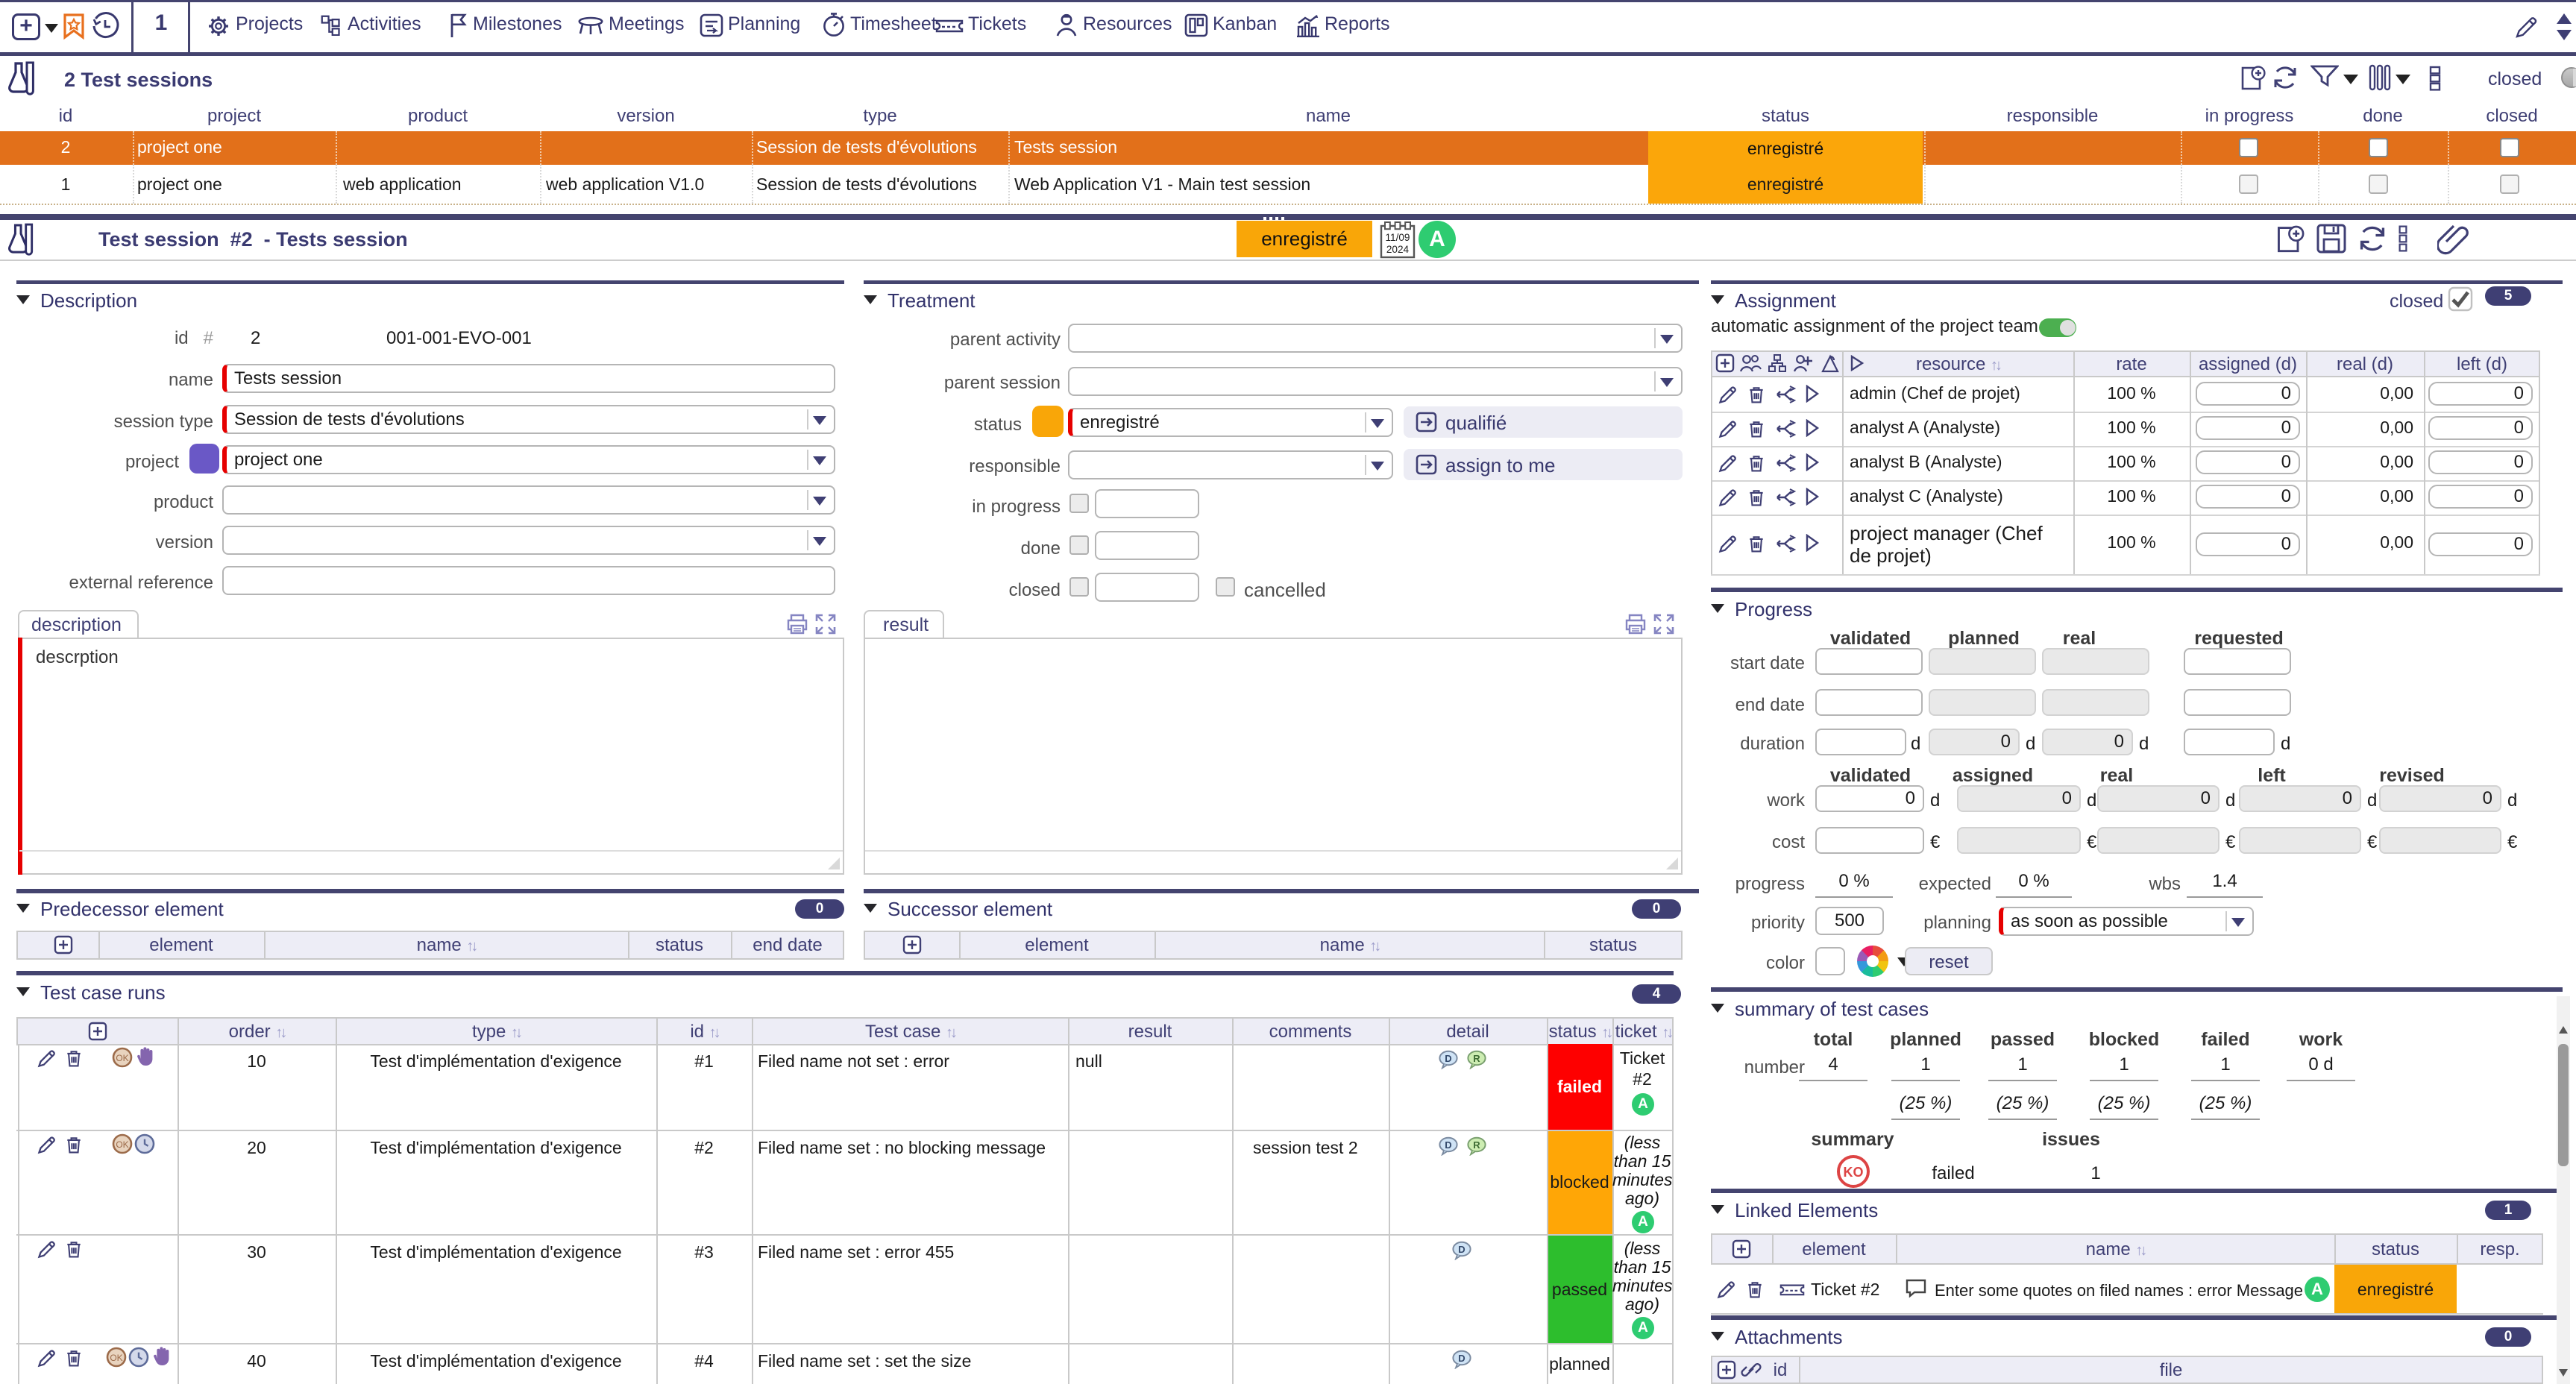  What do you see at coordinates (1397, 238) in the screenshot?
I see `svg-text: 11/09` at bounding box center [1397, 238].